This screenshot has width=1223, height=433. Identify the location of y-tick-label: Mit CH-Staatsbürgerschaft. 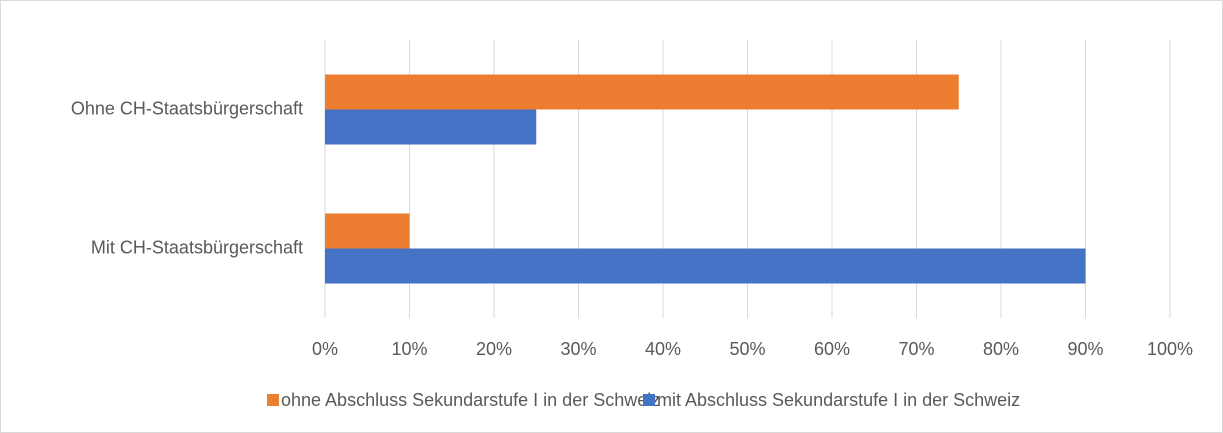
(197, 247).